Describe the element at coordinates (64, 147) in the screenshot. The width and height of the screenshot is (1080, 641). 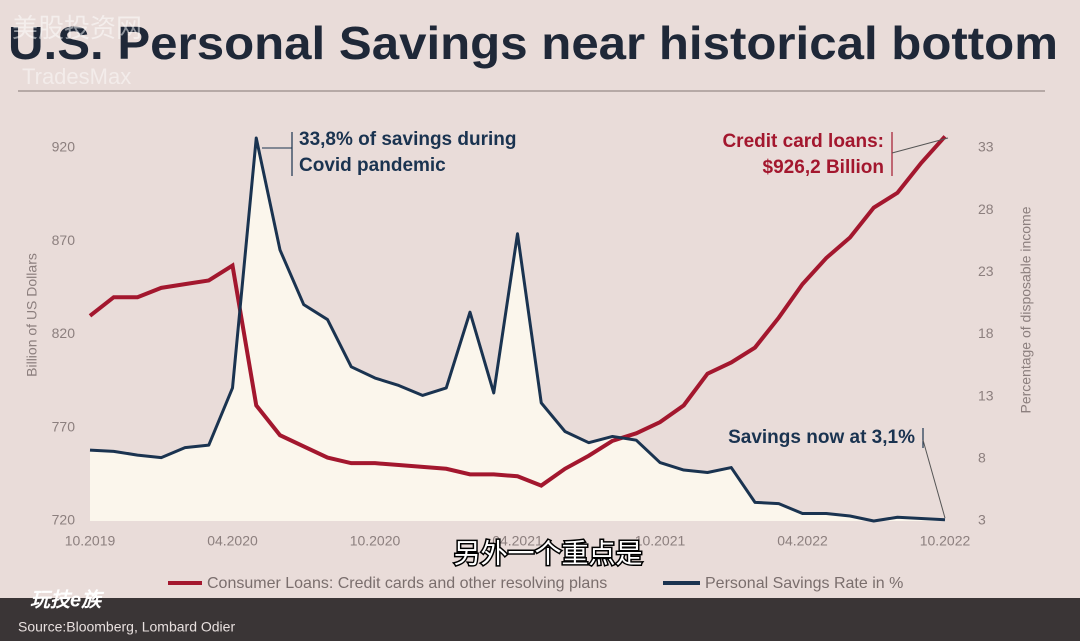
I see `y-tick-label: 920` at that location.